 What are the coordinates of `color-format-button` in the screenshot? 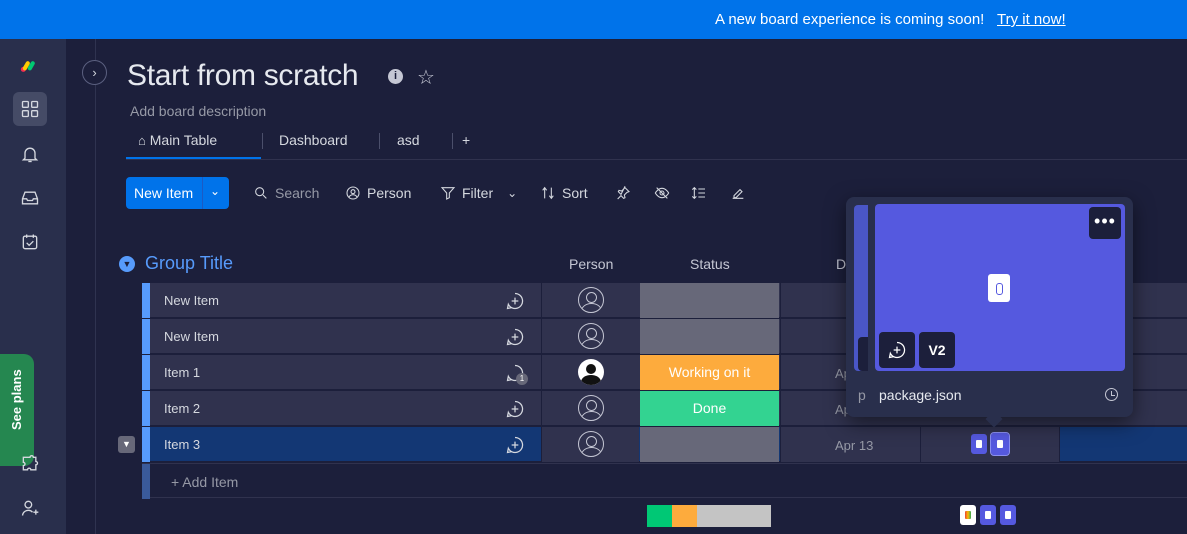 It's located at (738, 193).